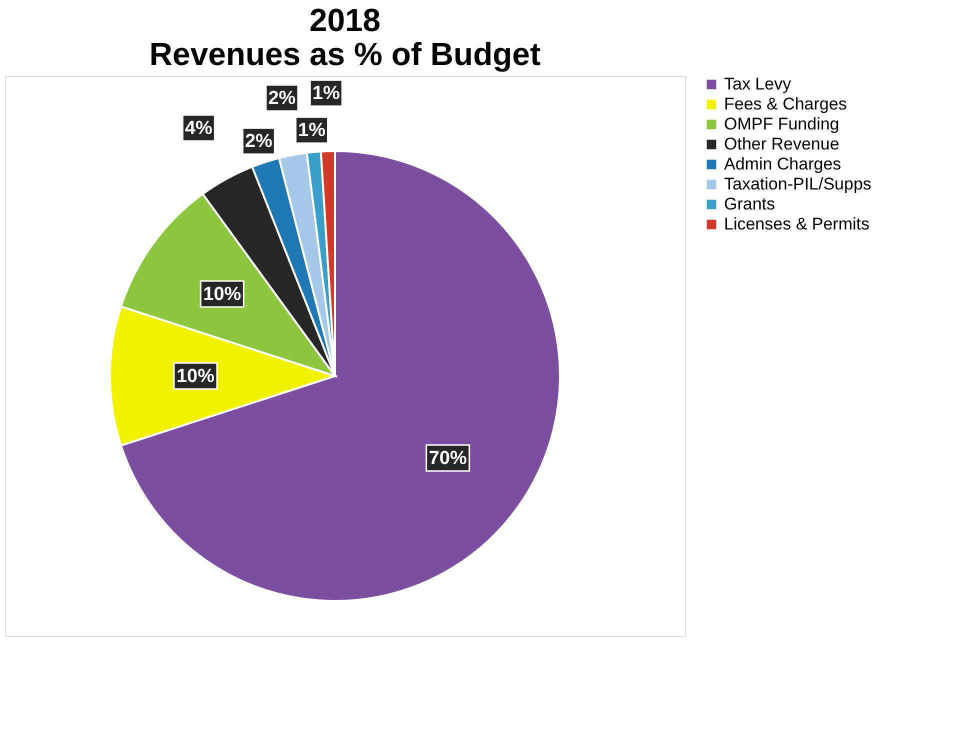 Image resolution: width=971 pixels, height=732 pixels. I want to click on legend-label: Admin Charges, so click(783, 164).